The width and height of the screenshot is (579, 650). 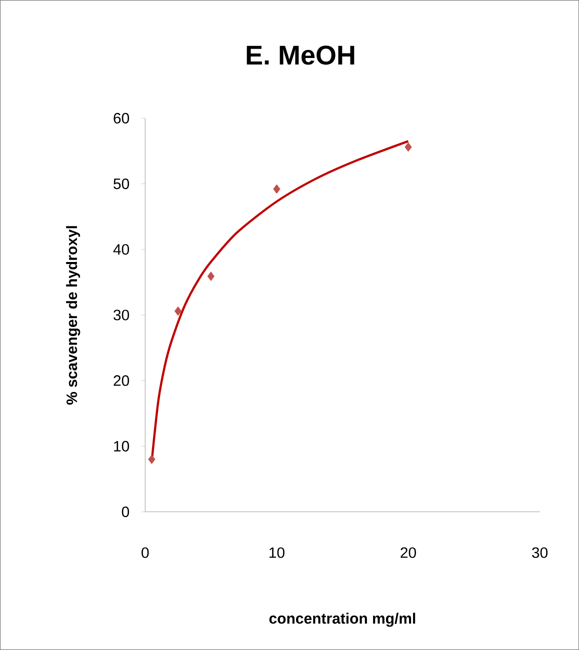 What do you see at coordinates (277, 552) in the screenshot?
I see `x-tick-label: 10` at bounding box center [277, 552].